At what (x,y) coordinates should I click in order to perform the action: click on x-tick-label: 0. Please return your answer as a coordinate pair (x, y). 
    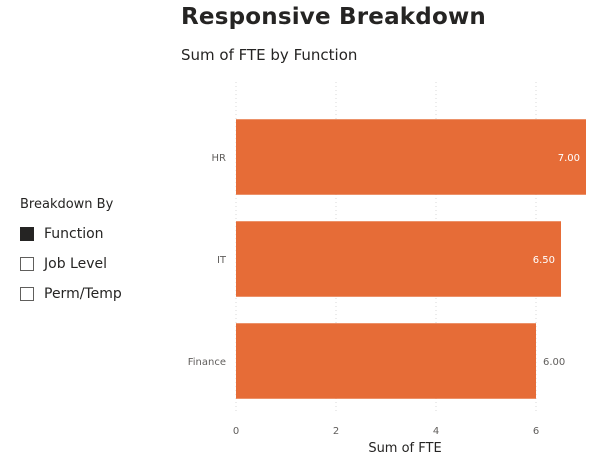
    Looking at the image, I should click on (236, 431).